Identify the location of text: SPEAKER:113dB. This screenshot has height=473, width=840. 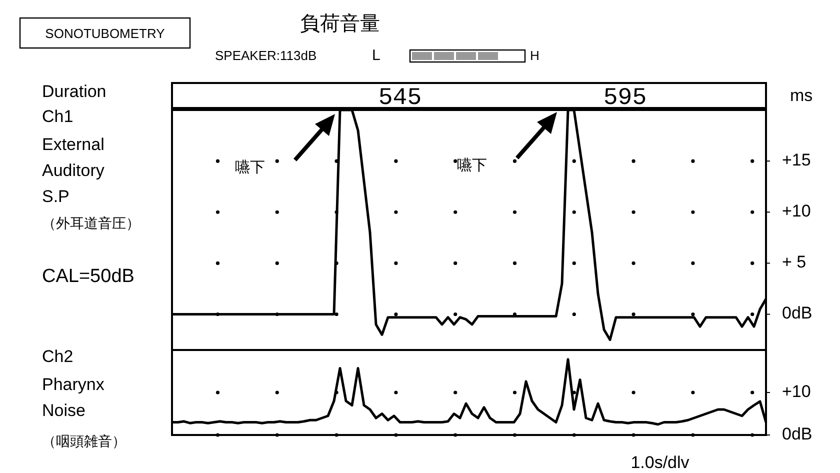
(266, 55).